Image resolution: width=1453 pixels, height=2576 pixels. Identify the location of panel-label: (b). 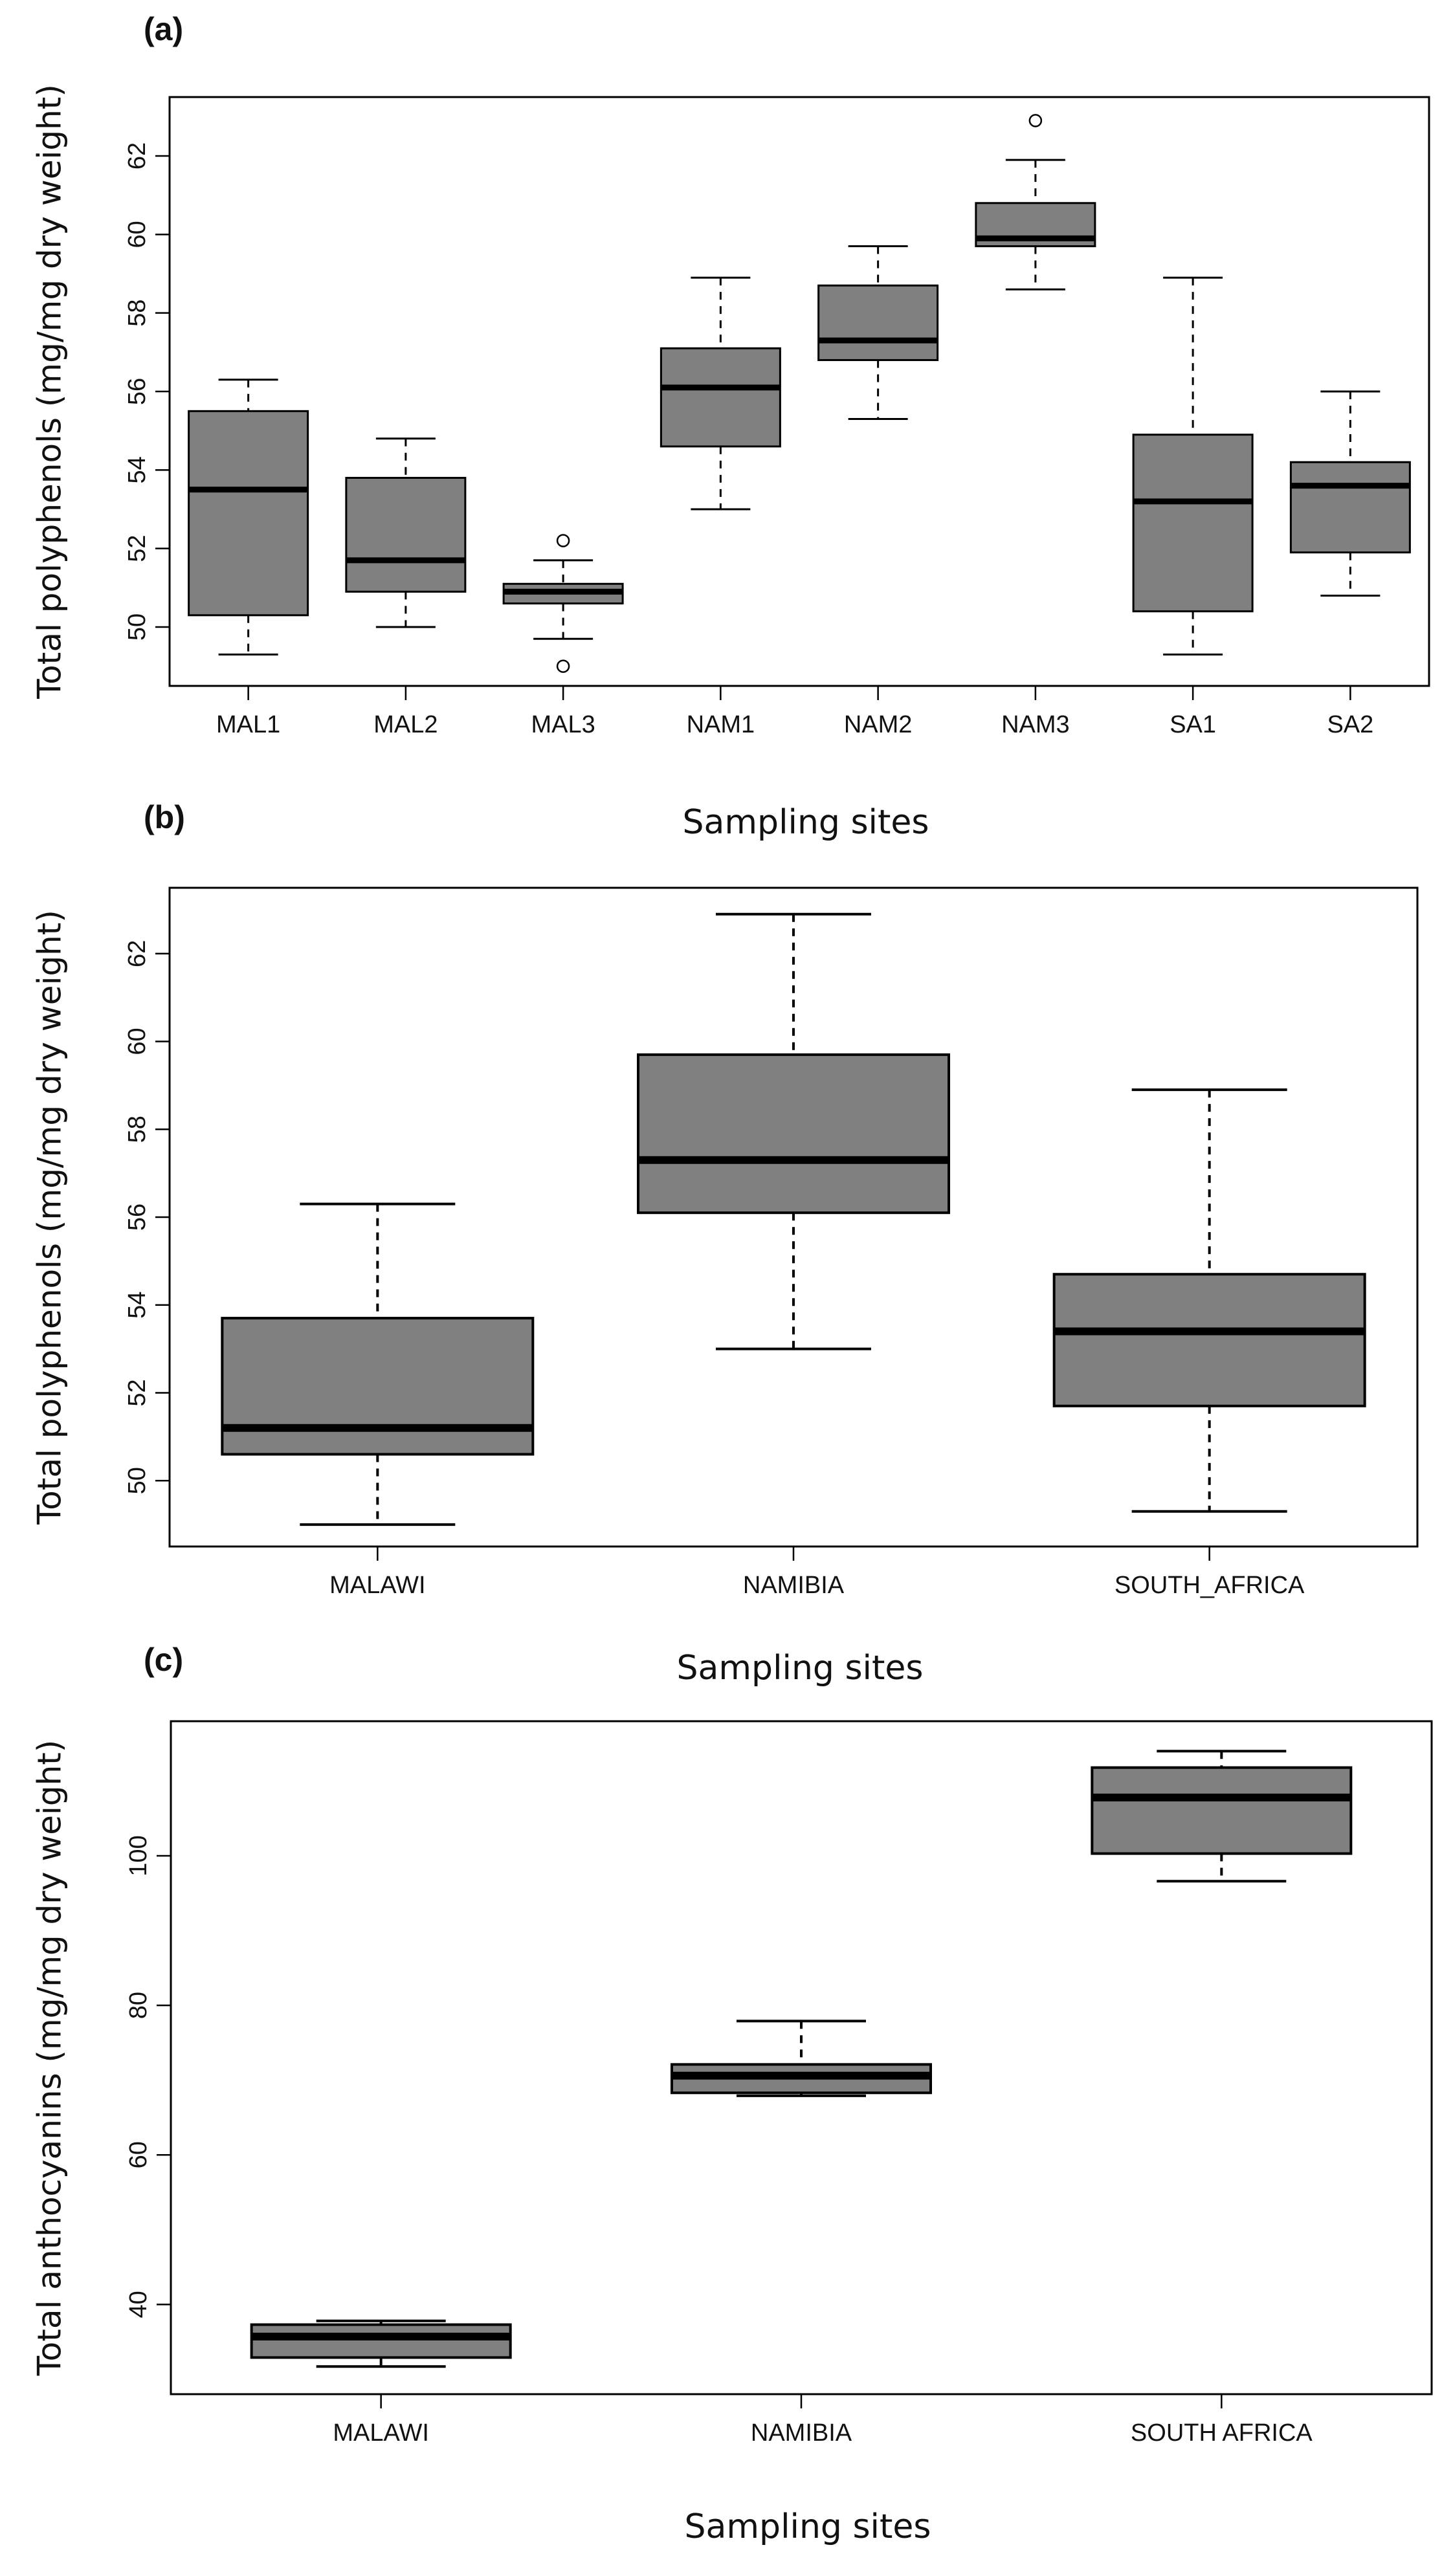
(164, 817).